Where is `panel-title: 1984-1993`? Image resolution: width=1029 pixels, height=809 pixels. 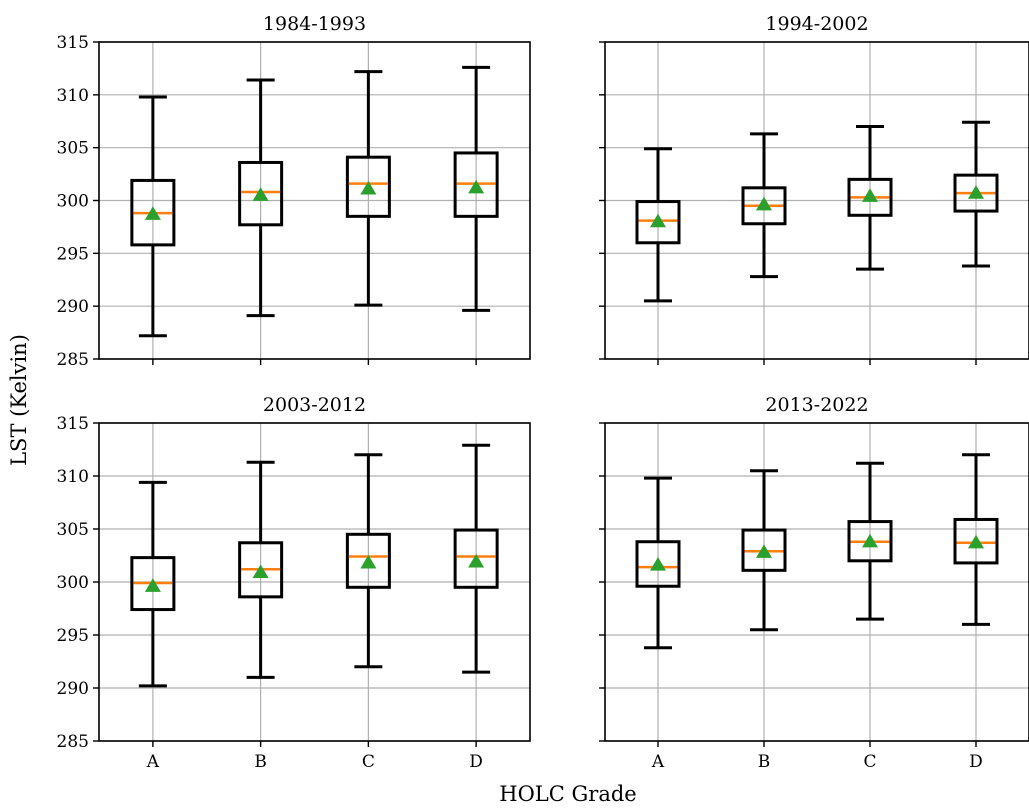
panel-title: 1984-1993 is located at coordinates (314, 24).